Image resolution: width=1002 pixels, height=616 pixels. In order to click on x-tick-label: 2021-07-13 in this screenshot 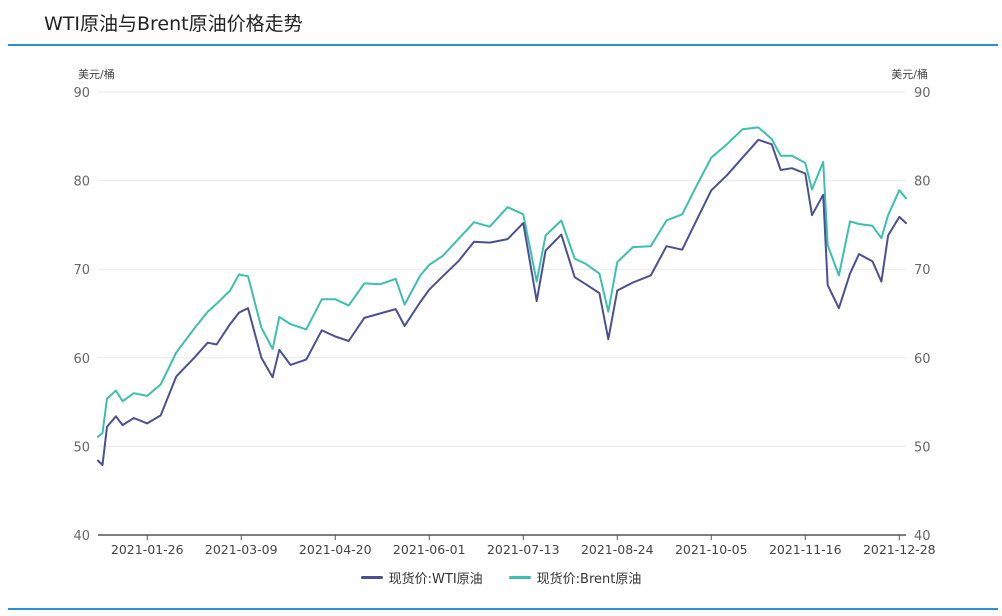, I will do `click(523, 549)`.